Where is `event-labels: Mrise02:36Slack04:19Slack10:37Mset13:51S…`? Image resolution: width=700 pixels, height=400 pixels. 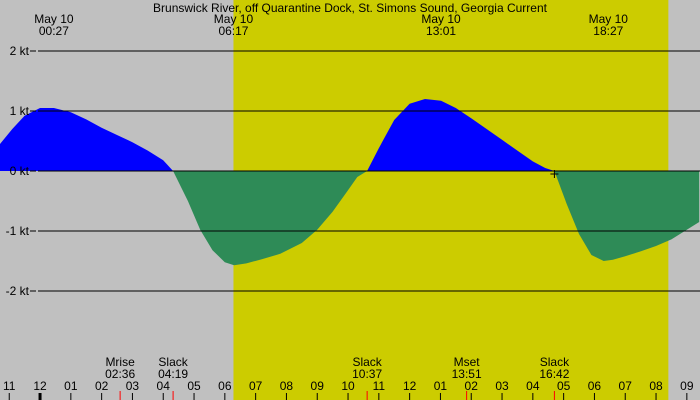 event-labels: Mrise02:36Slack04:19Slack10:37Mset13:51S… is located at coordinates (337, 377).